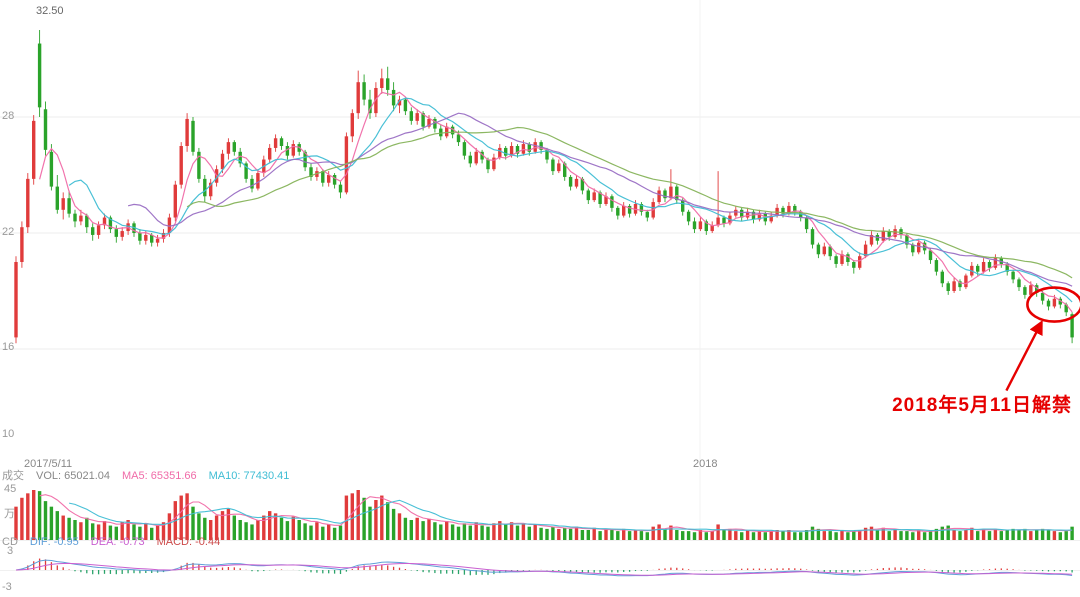 The image size is (1080, 597). I want to click on macd-dea-value: DEA: -0.73, so click(117, 542).